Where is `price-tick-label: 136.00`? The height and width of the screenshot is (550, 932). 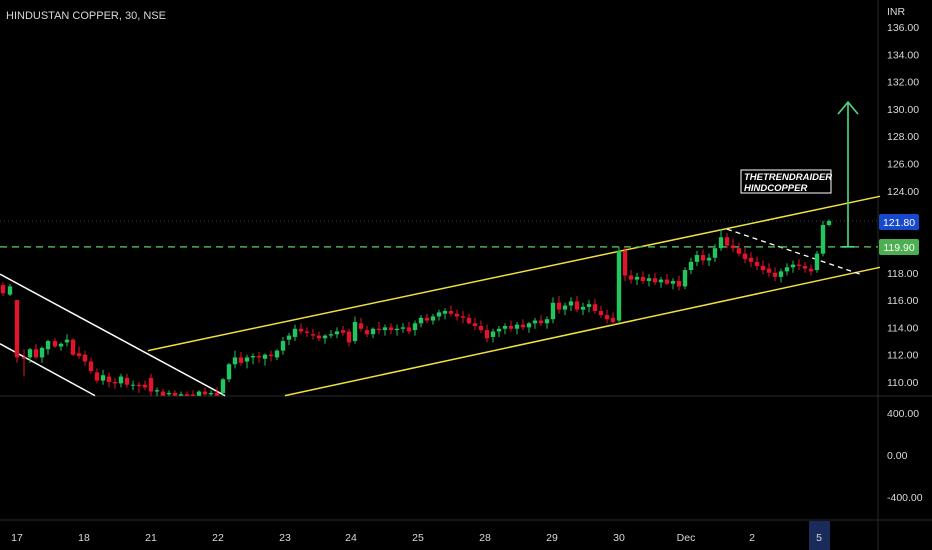 price-tick-label: 136.00 is located at coordinates (903, 28).